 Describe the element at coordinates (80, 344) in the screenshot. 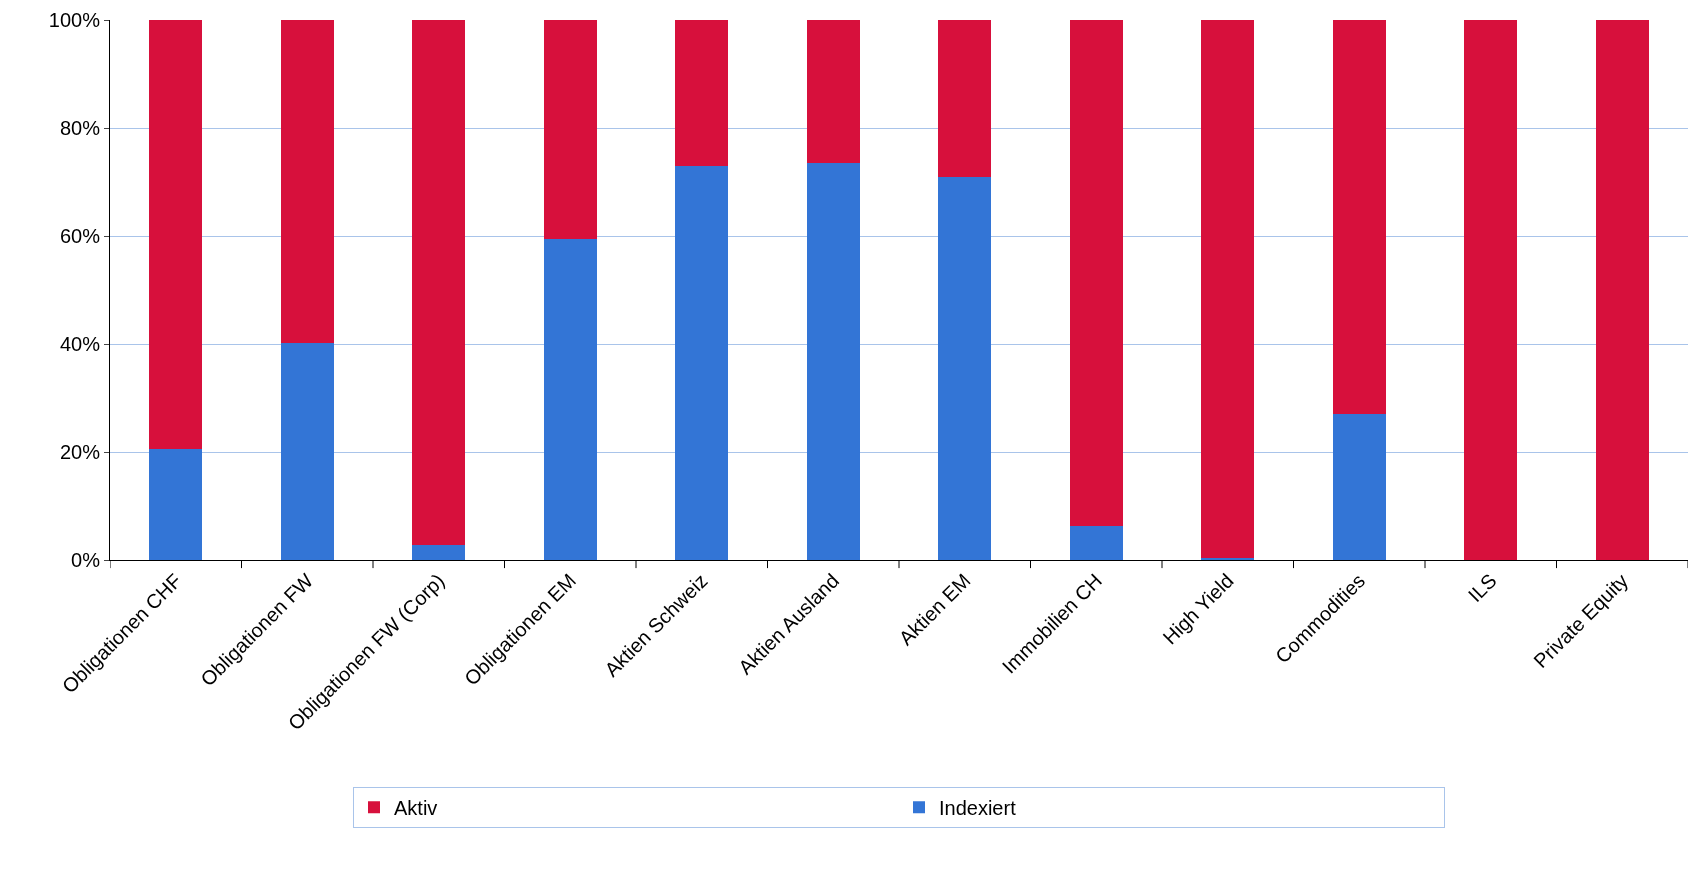

I see `y-tick-label: 40%` at that location.